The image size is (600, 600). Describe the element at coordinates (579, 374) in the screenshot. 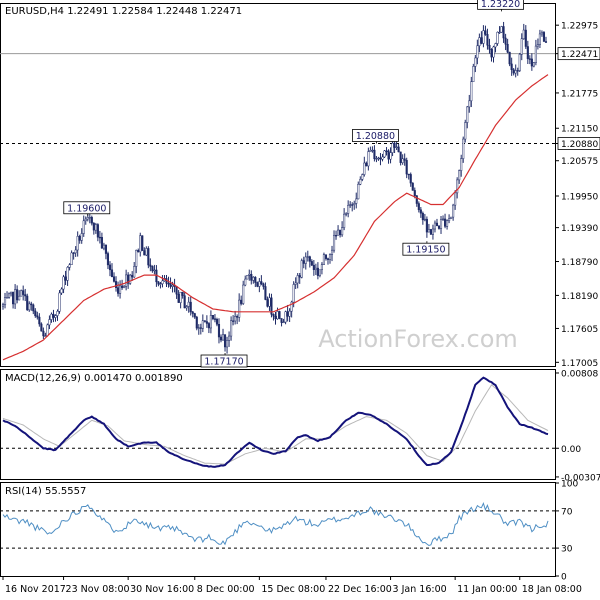

I see `macd-tick-label: 0.00808` at that location.